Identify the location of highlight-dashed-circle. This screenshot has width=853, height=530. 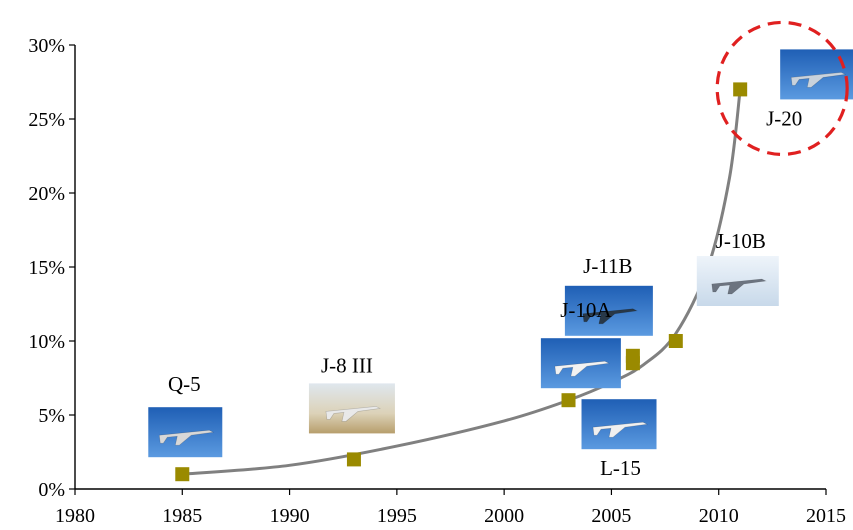
(782, 88).